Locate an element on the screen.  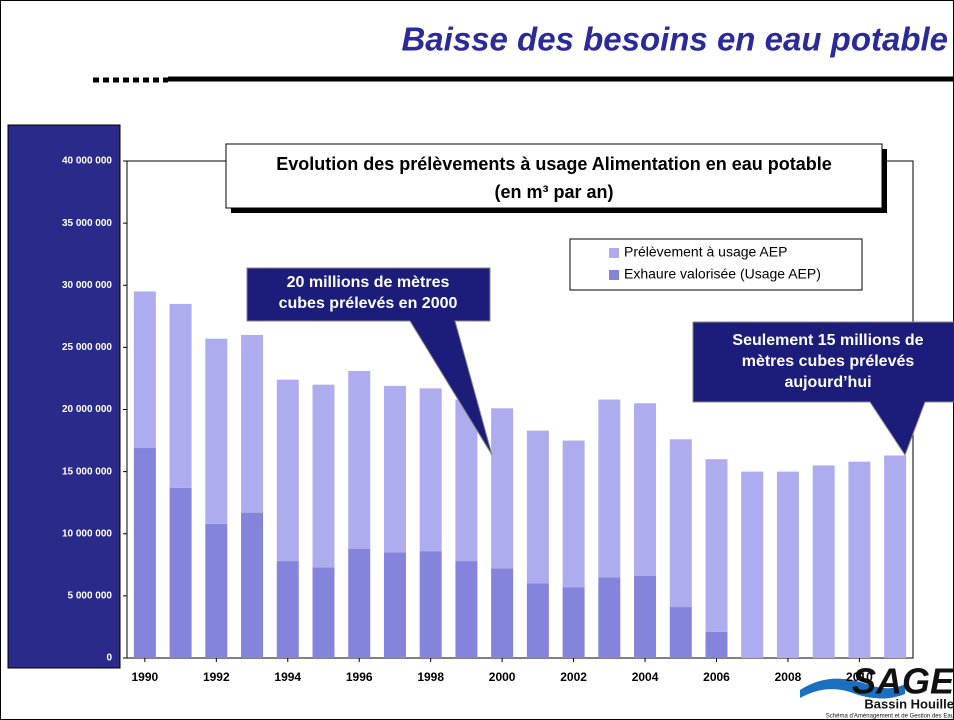
x-tick-label: 1992 is located at coordinates (216, 677).